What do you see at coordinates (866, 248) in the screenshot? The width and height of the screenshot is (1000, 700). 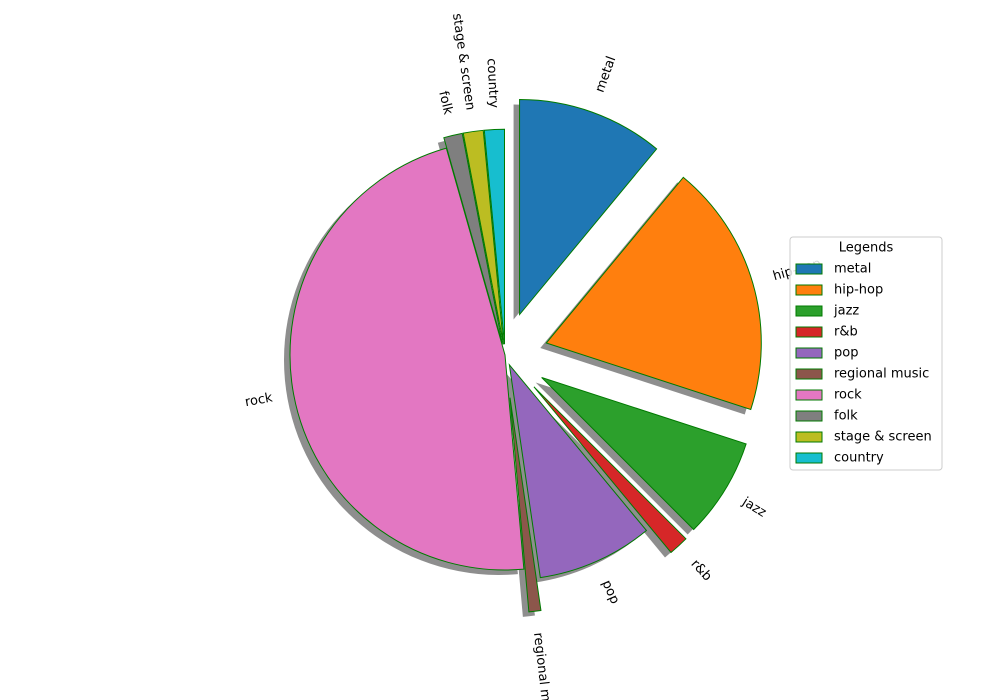 I see `legend-title: Legends` at bounding box center [866, 248].